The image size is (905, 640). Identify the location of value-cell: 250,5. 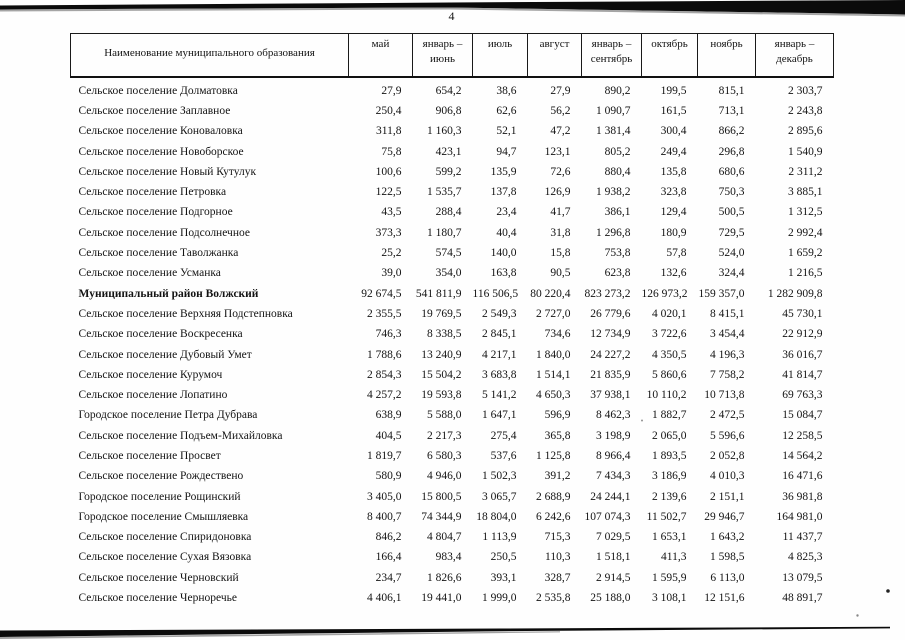
(503, 557).